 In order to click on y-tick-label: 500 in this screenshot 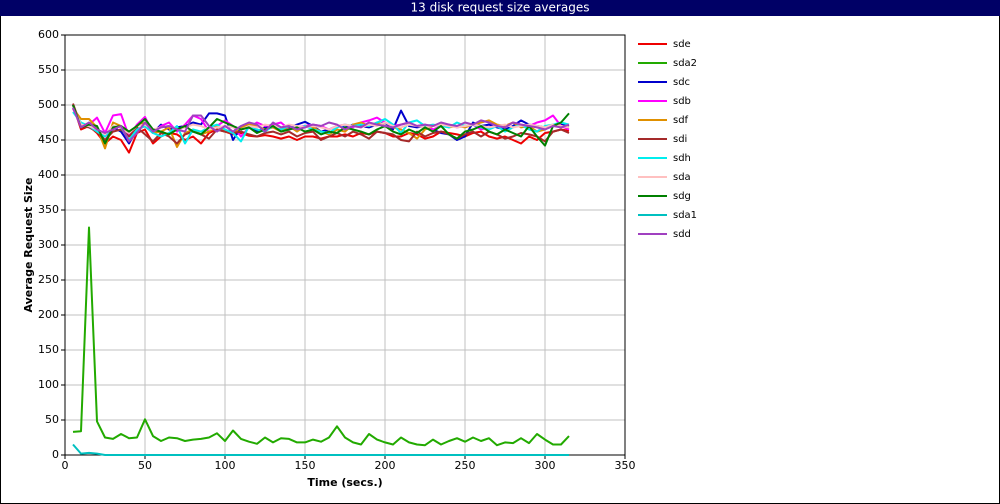, I will do `click(48, 104)`.